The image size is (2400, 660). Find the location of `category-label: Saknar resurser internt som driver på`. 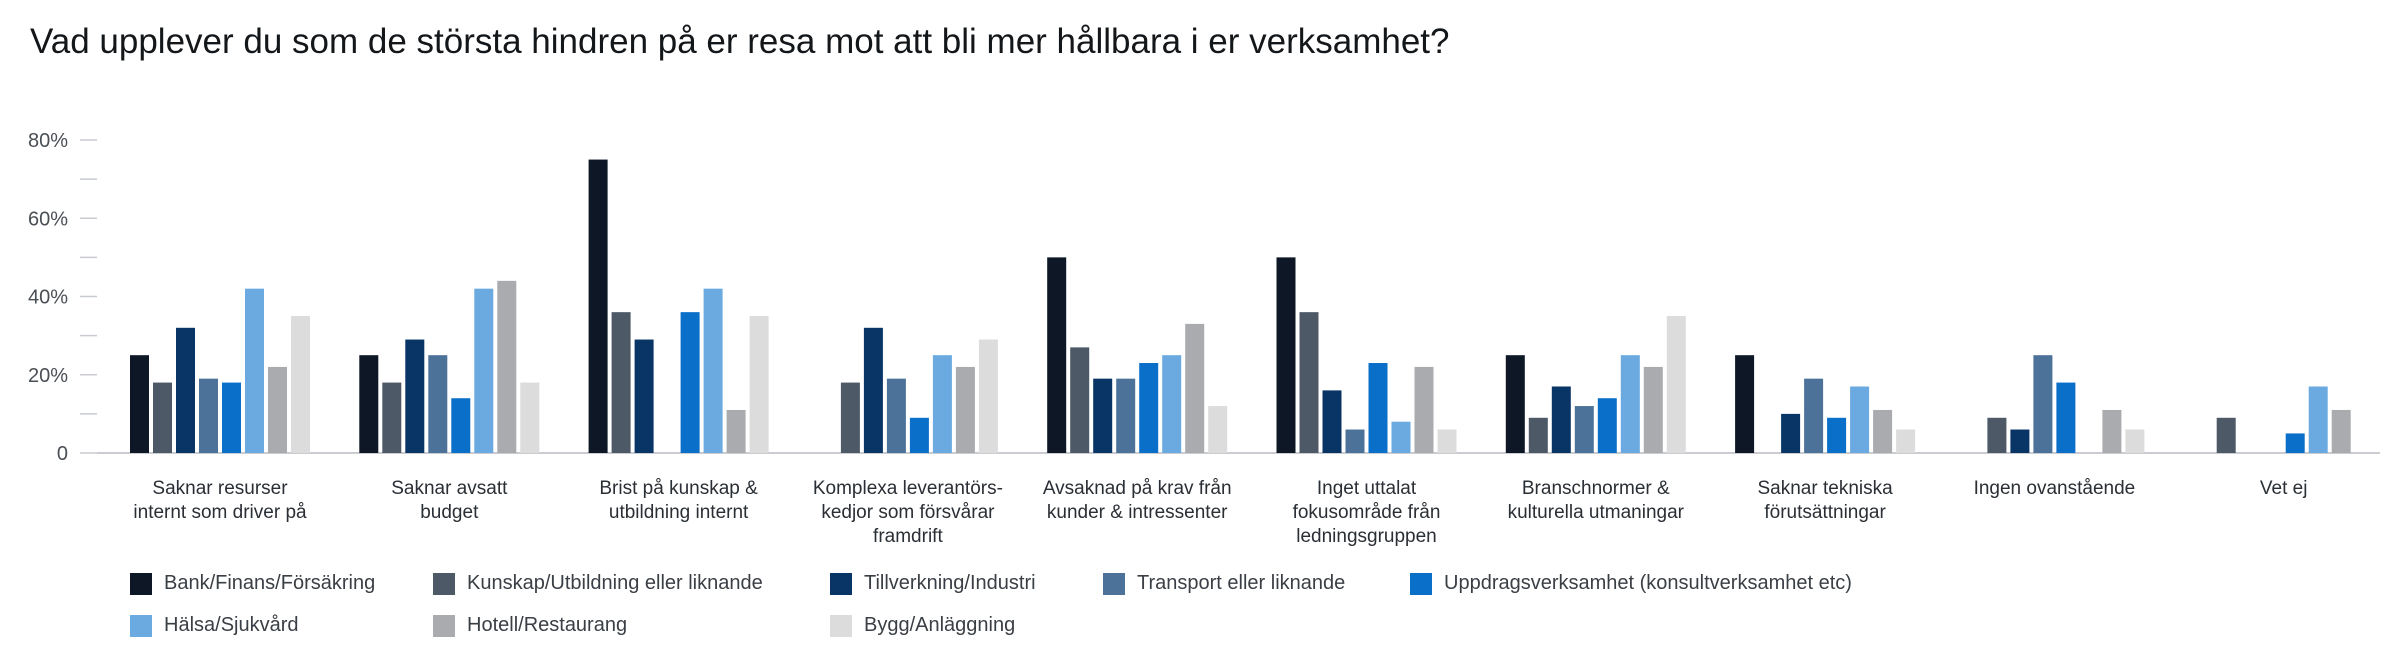

category-label: Saknar resurser internt som driver på is located at coordinates (220, 500).